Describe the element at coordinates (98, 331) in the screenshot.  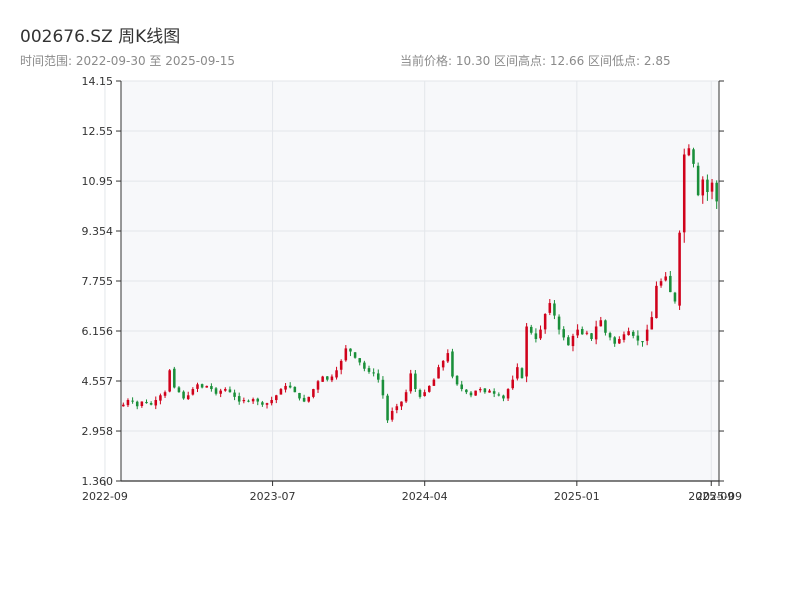
I see `y-tick-label: 6.156` at that location.